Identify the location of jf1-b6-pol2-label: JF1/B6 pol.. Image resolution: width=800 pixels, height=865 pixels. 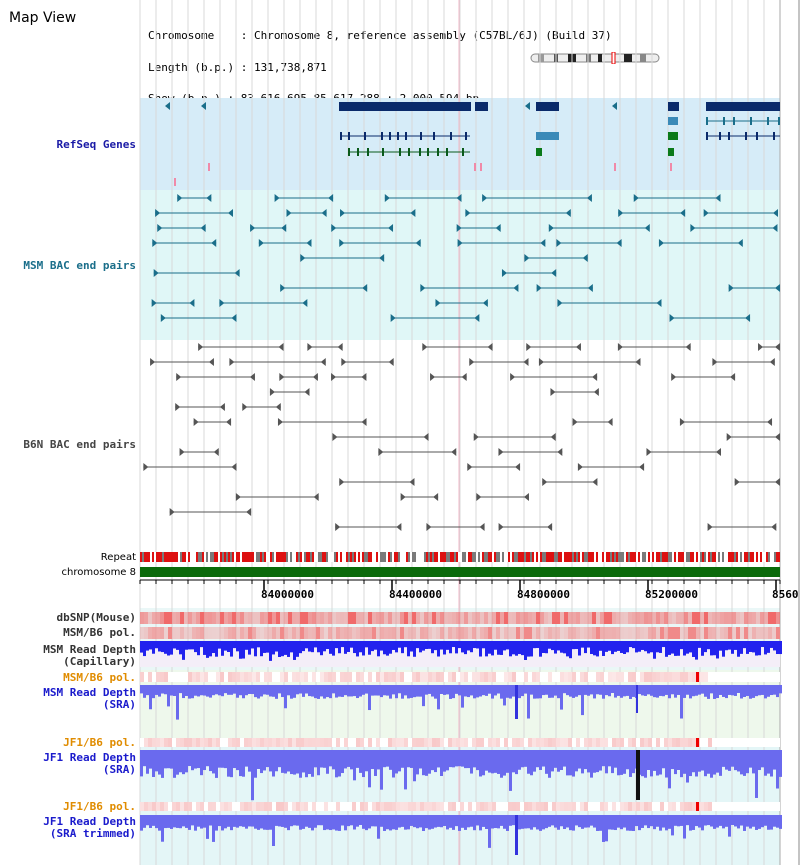
(99, 806).